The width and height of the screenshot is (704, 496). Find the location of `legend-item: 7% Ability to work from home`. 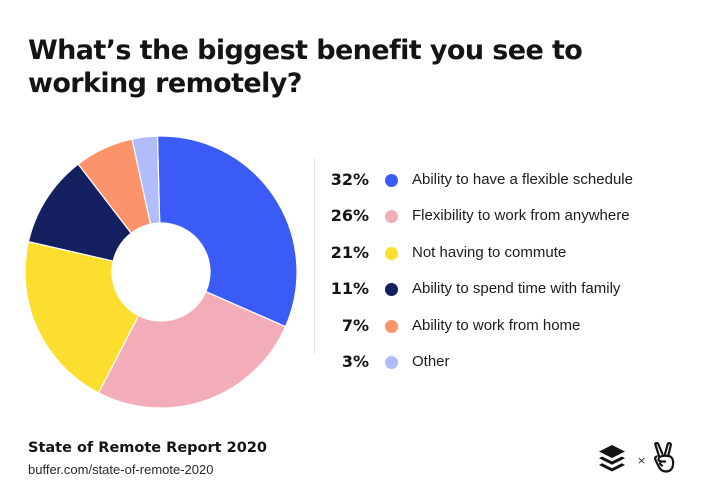

legend-item: 7% Ability to work from home is located at coordinates (504, 332).